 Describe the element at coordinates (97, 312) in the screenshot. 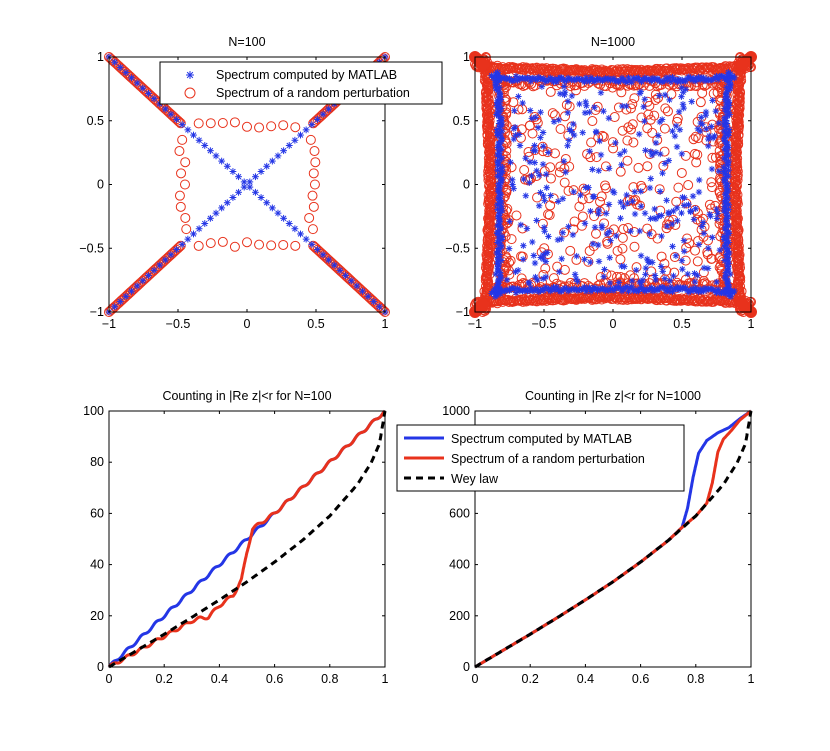

I see `y-tick-label: −1` at that location.